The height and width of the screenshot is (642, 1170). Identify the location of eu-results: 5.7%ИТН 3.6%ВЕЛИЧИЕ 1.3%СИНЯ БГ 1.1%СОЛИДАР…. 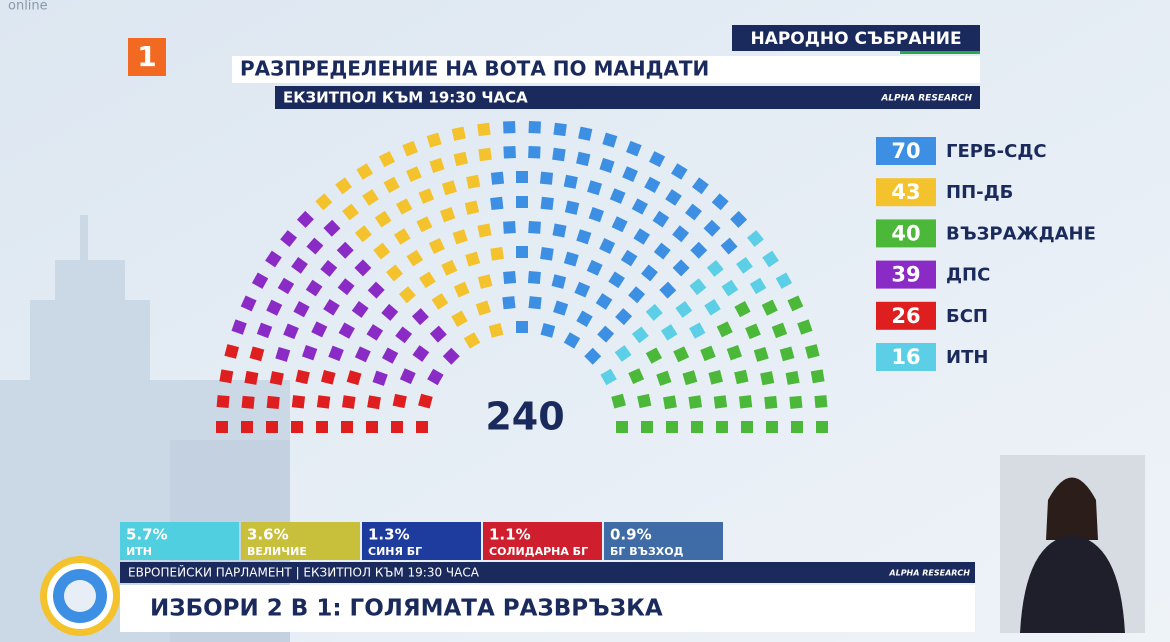
(421, 541).